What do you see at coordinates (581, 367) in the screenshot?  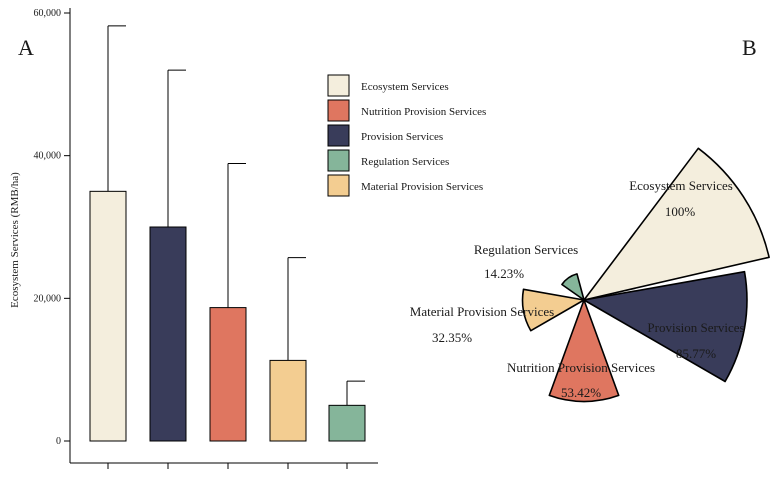 I see `rose-slice-label: Nutrition Provision Services` at bounding box center [581, 367].